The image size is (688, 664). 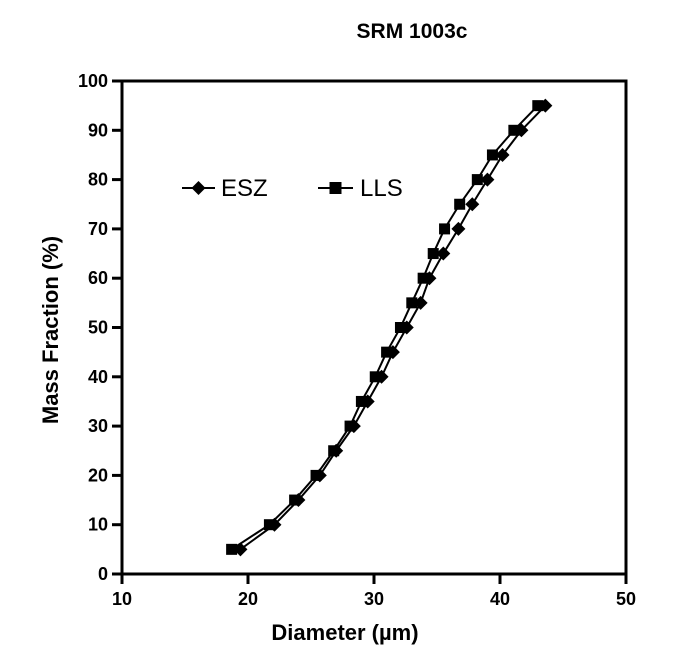 What do you see at coordinates (344, 632) in the screenshot?
I see `x-axis-label: Diameter (µm)` at bounding box center [344, 632].